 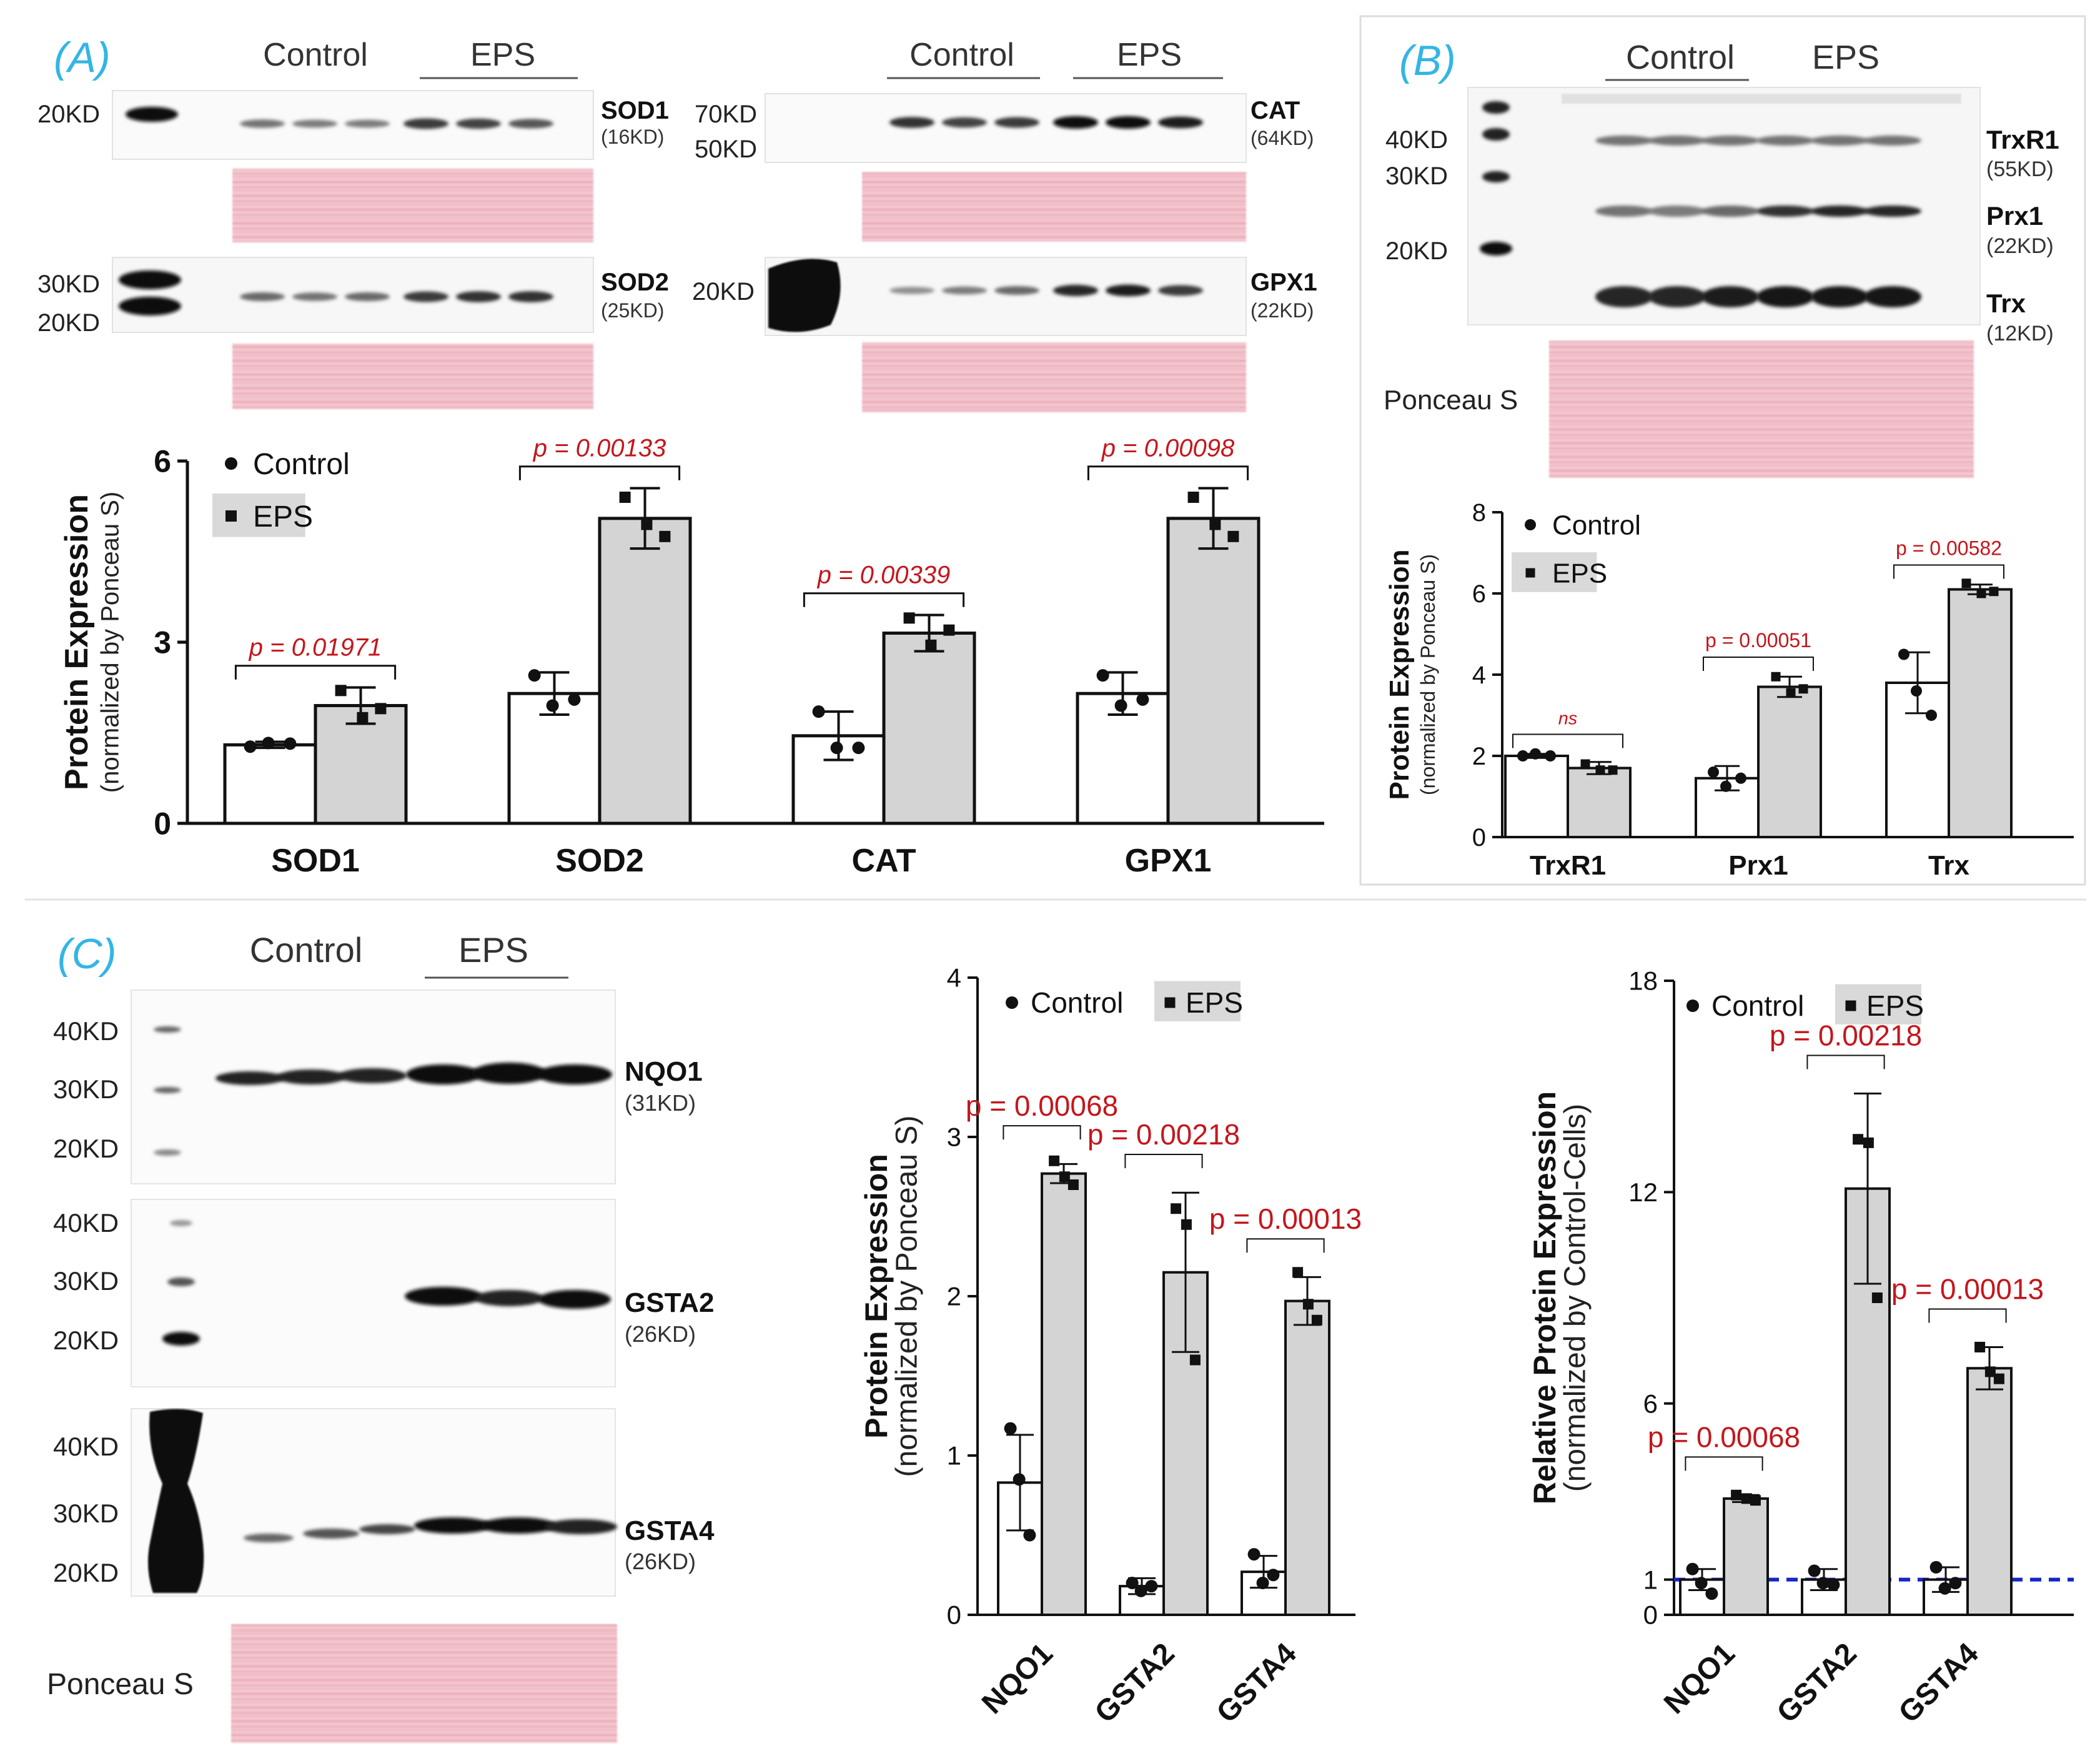 What do you see at coordinates (315, 861) in the screenshot?
I see `x-category-label: SOD1` at bounding box center [315, 861].